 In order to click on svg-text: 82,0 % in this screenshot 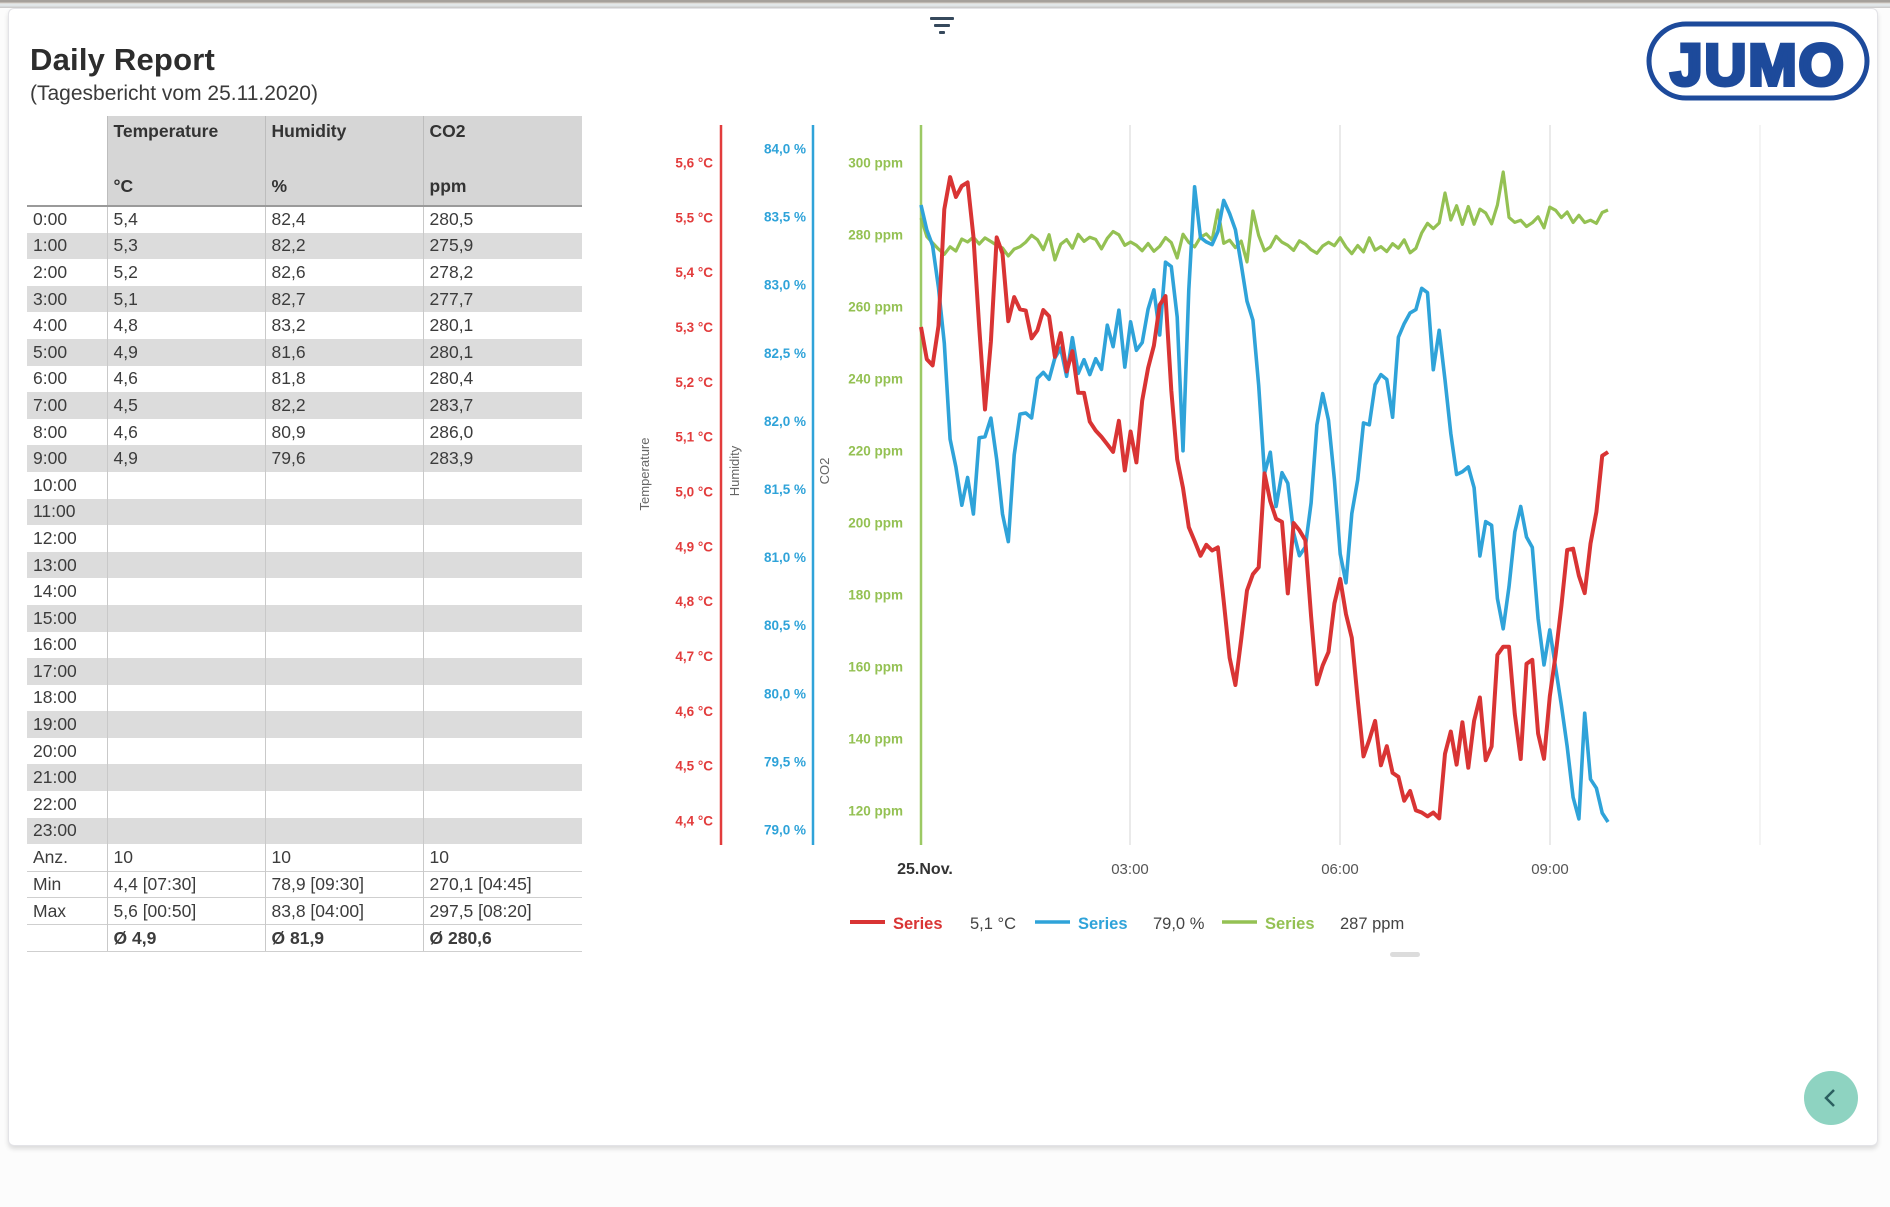, I will do `click(785, 421)`.